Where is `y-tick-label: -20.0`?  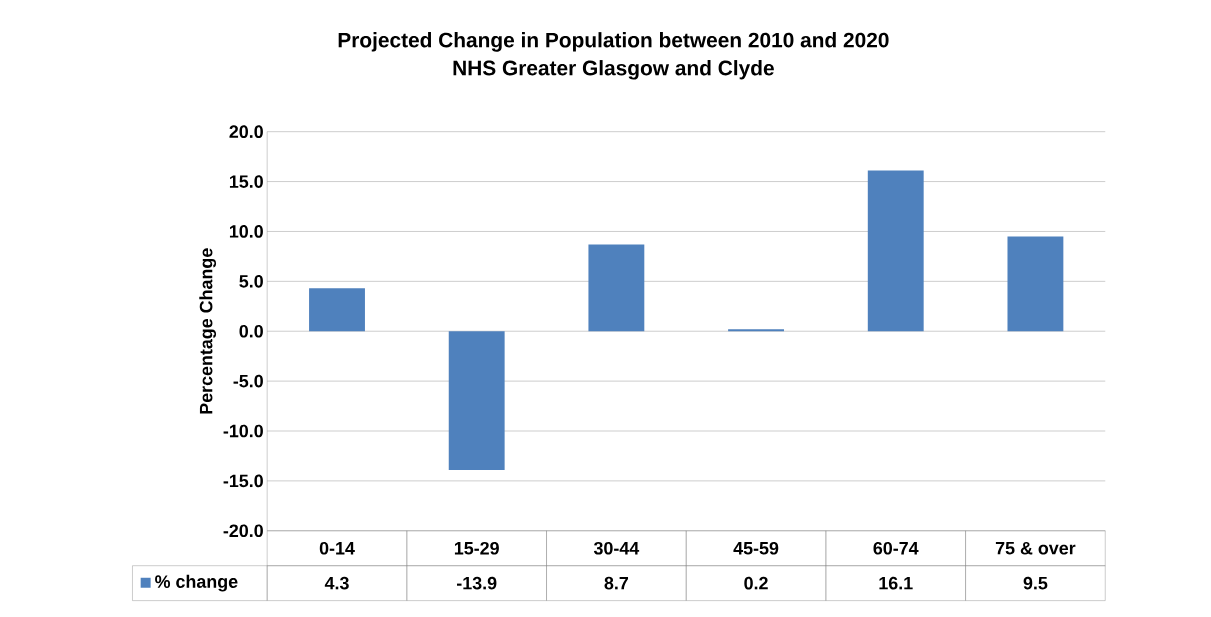
y-tick-label: -20.0 is located at coordinates (243, 531).